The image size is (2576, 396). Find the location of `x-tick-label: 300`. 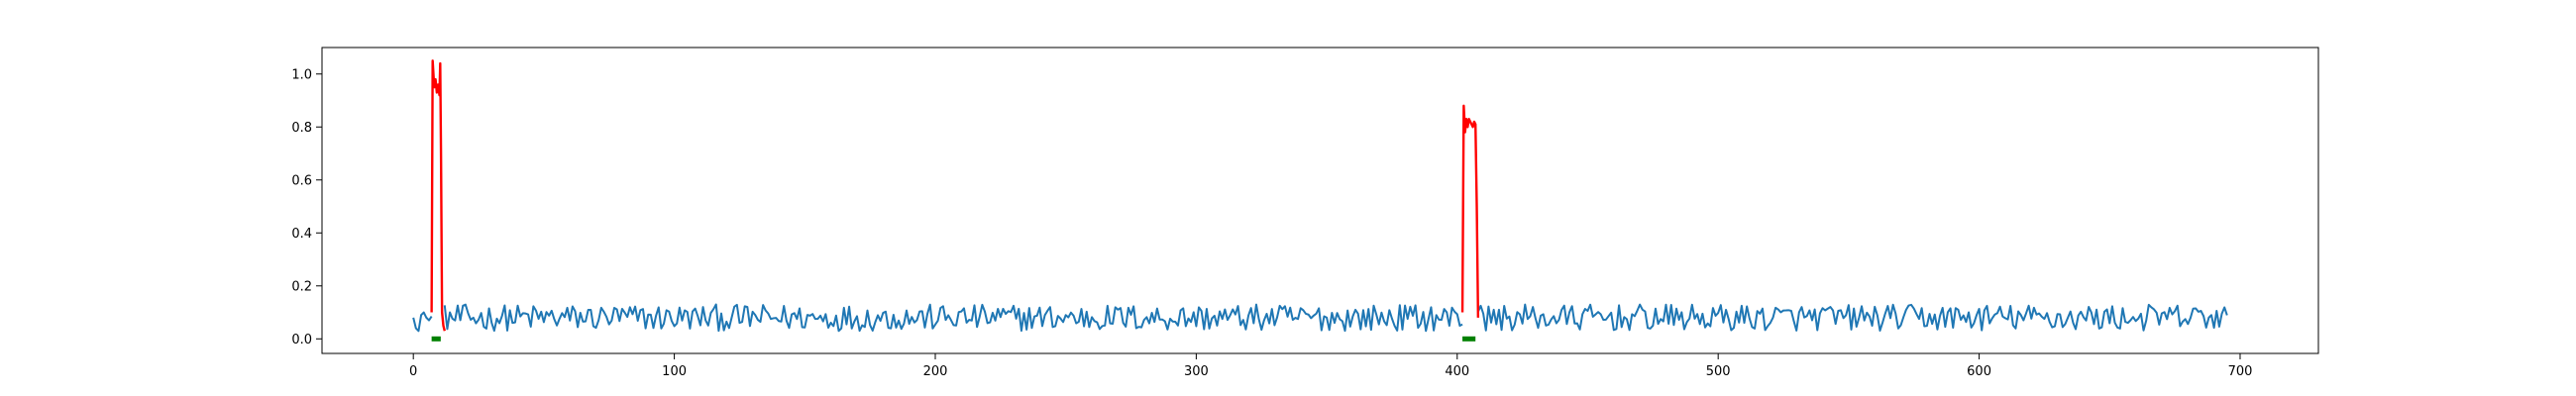

x-tick-label: 300 is located at coordinates (1196, 372).